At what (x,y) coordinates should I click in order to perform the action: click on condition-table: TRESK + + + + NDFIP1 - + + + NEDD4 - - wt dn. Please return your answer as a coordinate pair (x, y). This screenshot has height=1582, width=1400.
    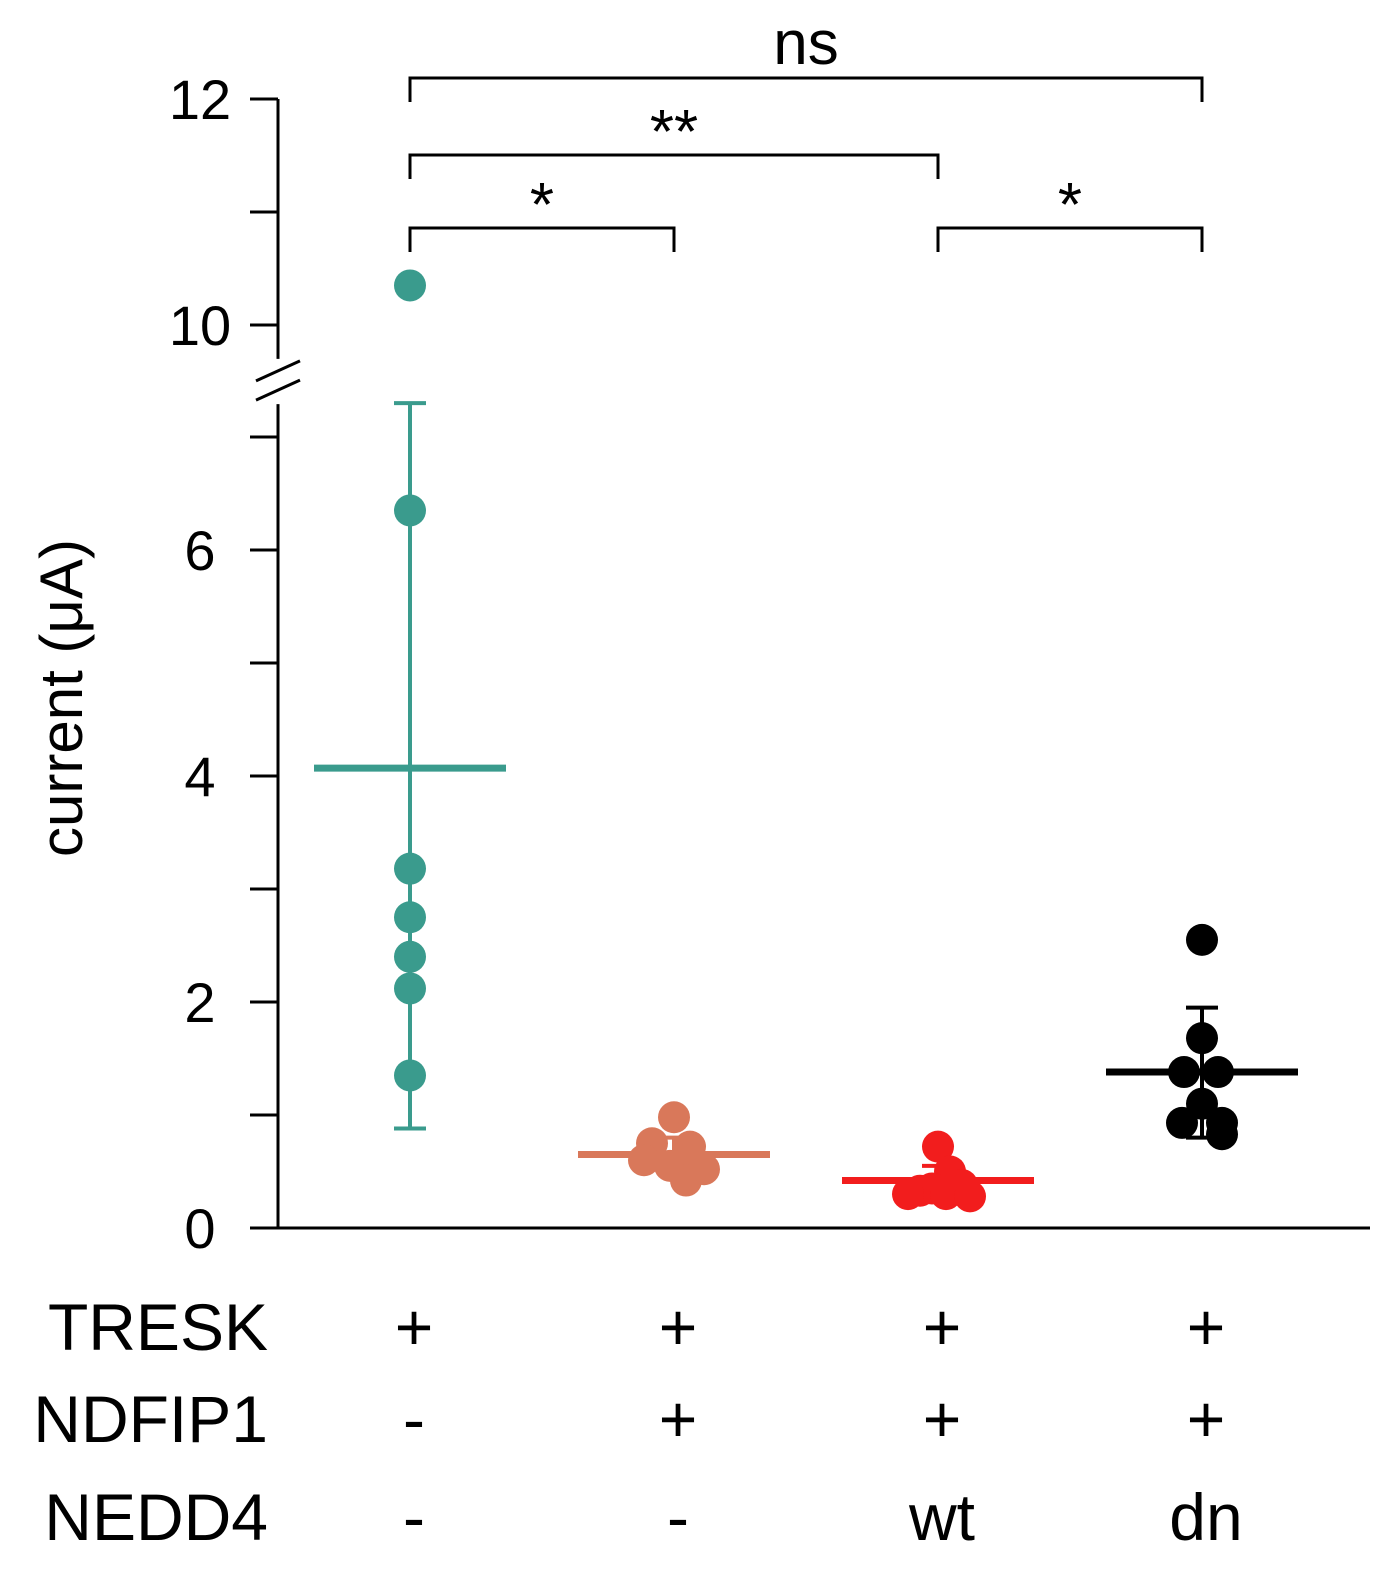
    Looking at the image, I should click on (637, 1422).